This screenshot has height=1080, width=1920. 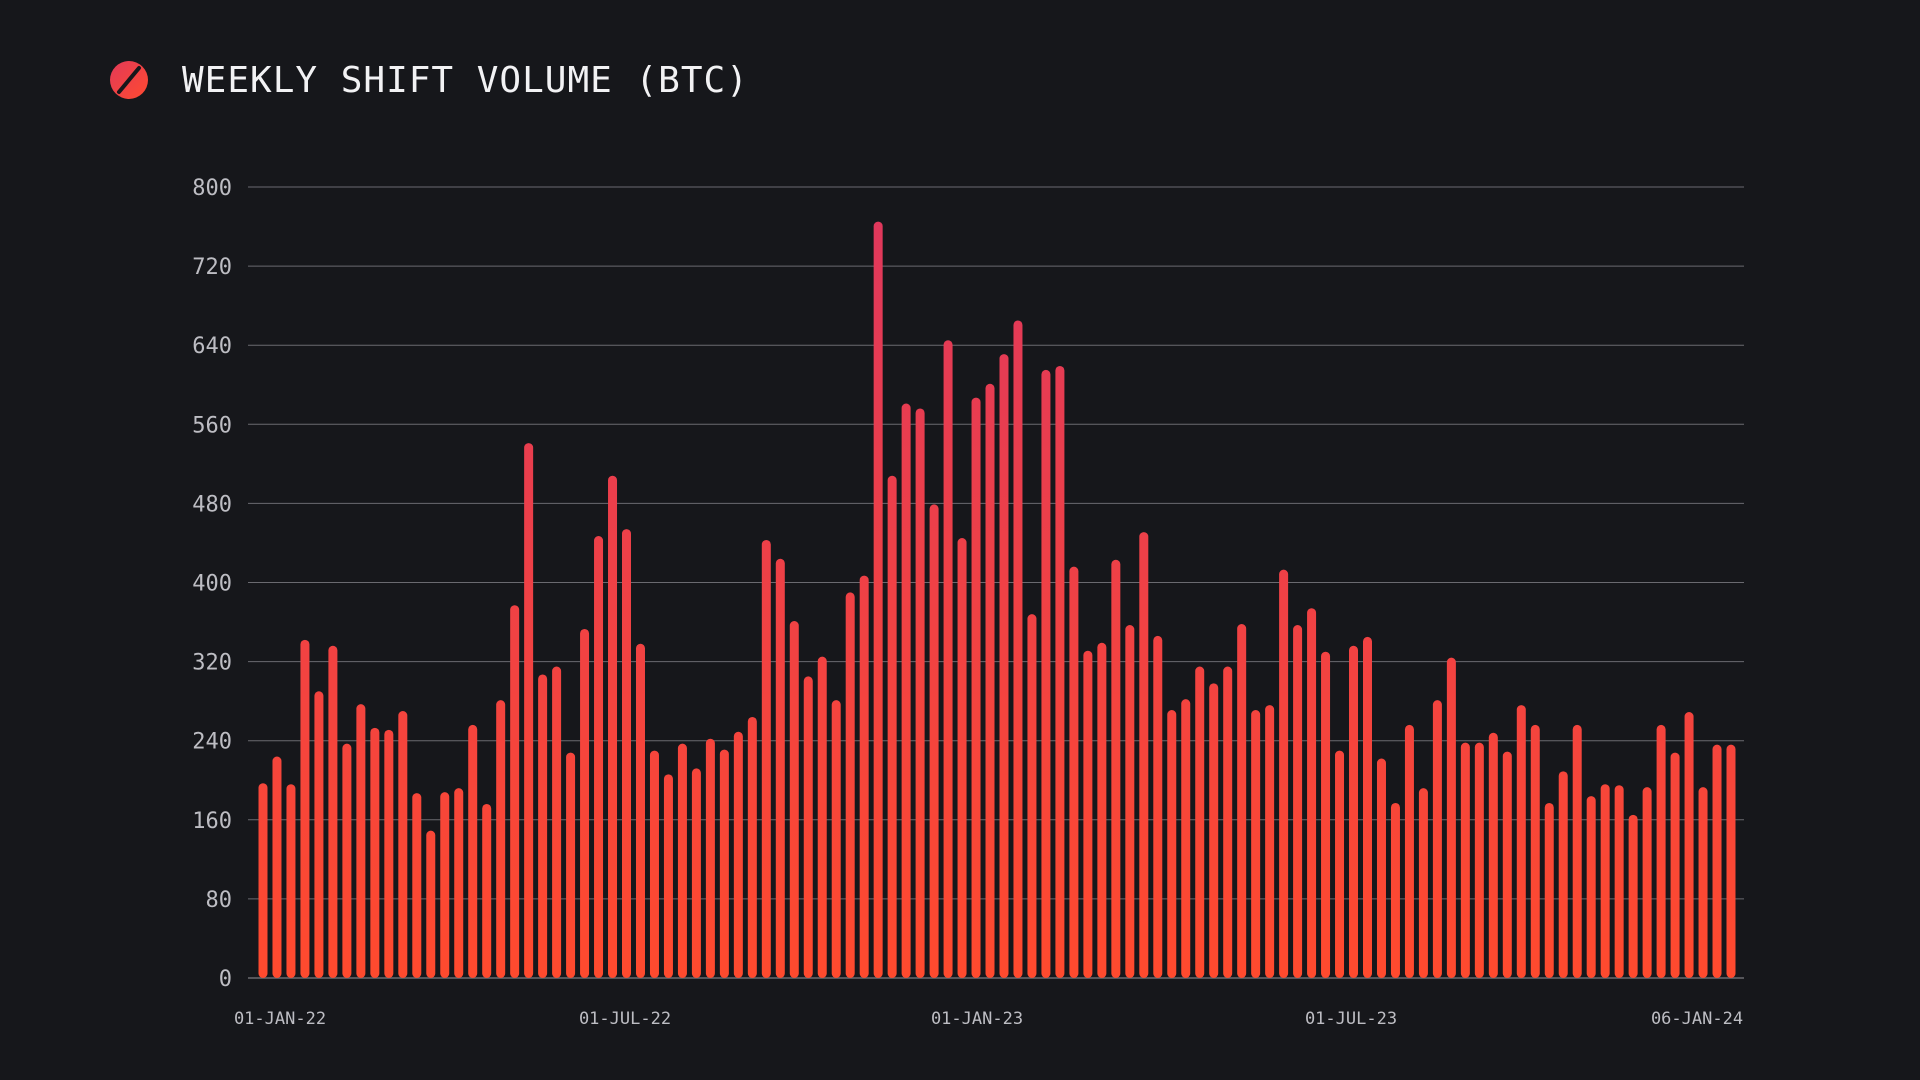 I want to click on y-tick-label: 160, so click(x=212, y=821).